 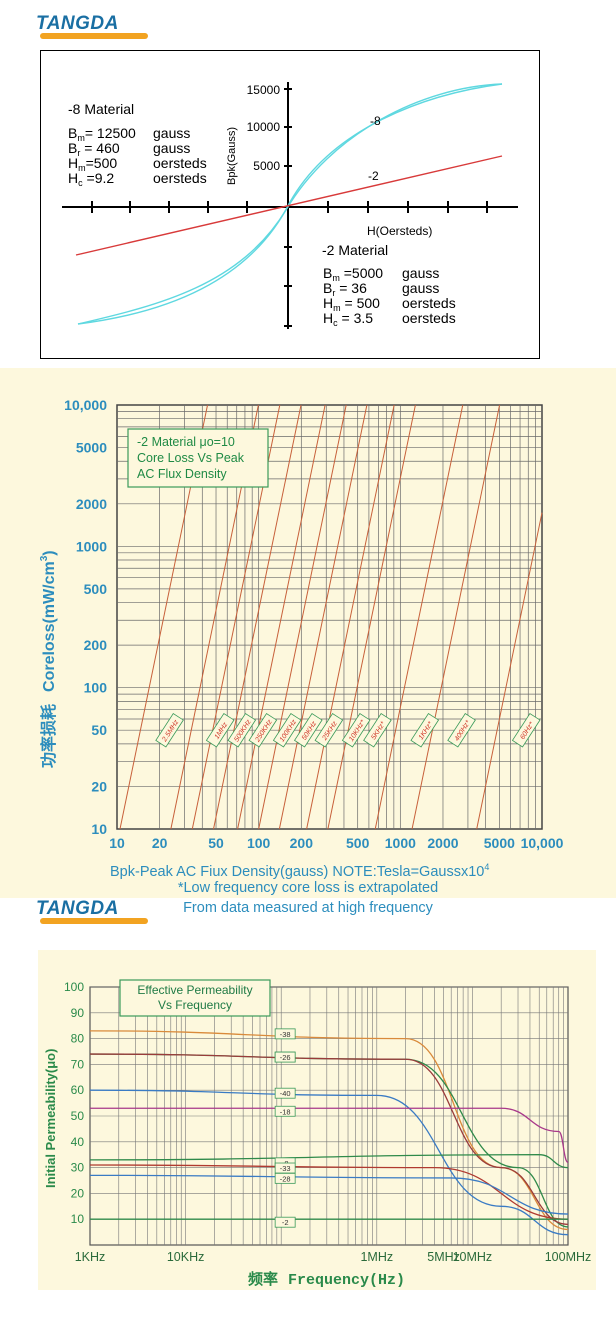 What do you see at coordinates (353, 274) in the screenshot?
I see `spec-symbol: Bm =5000` at bounding box center [353, 274].